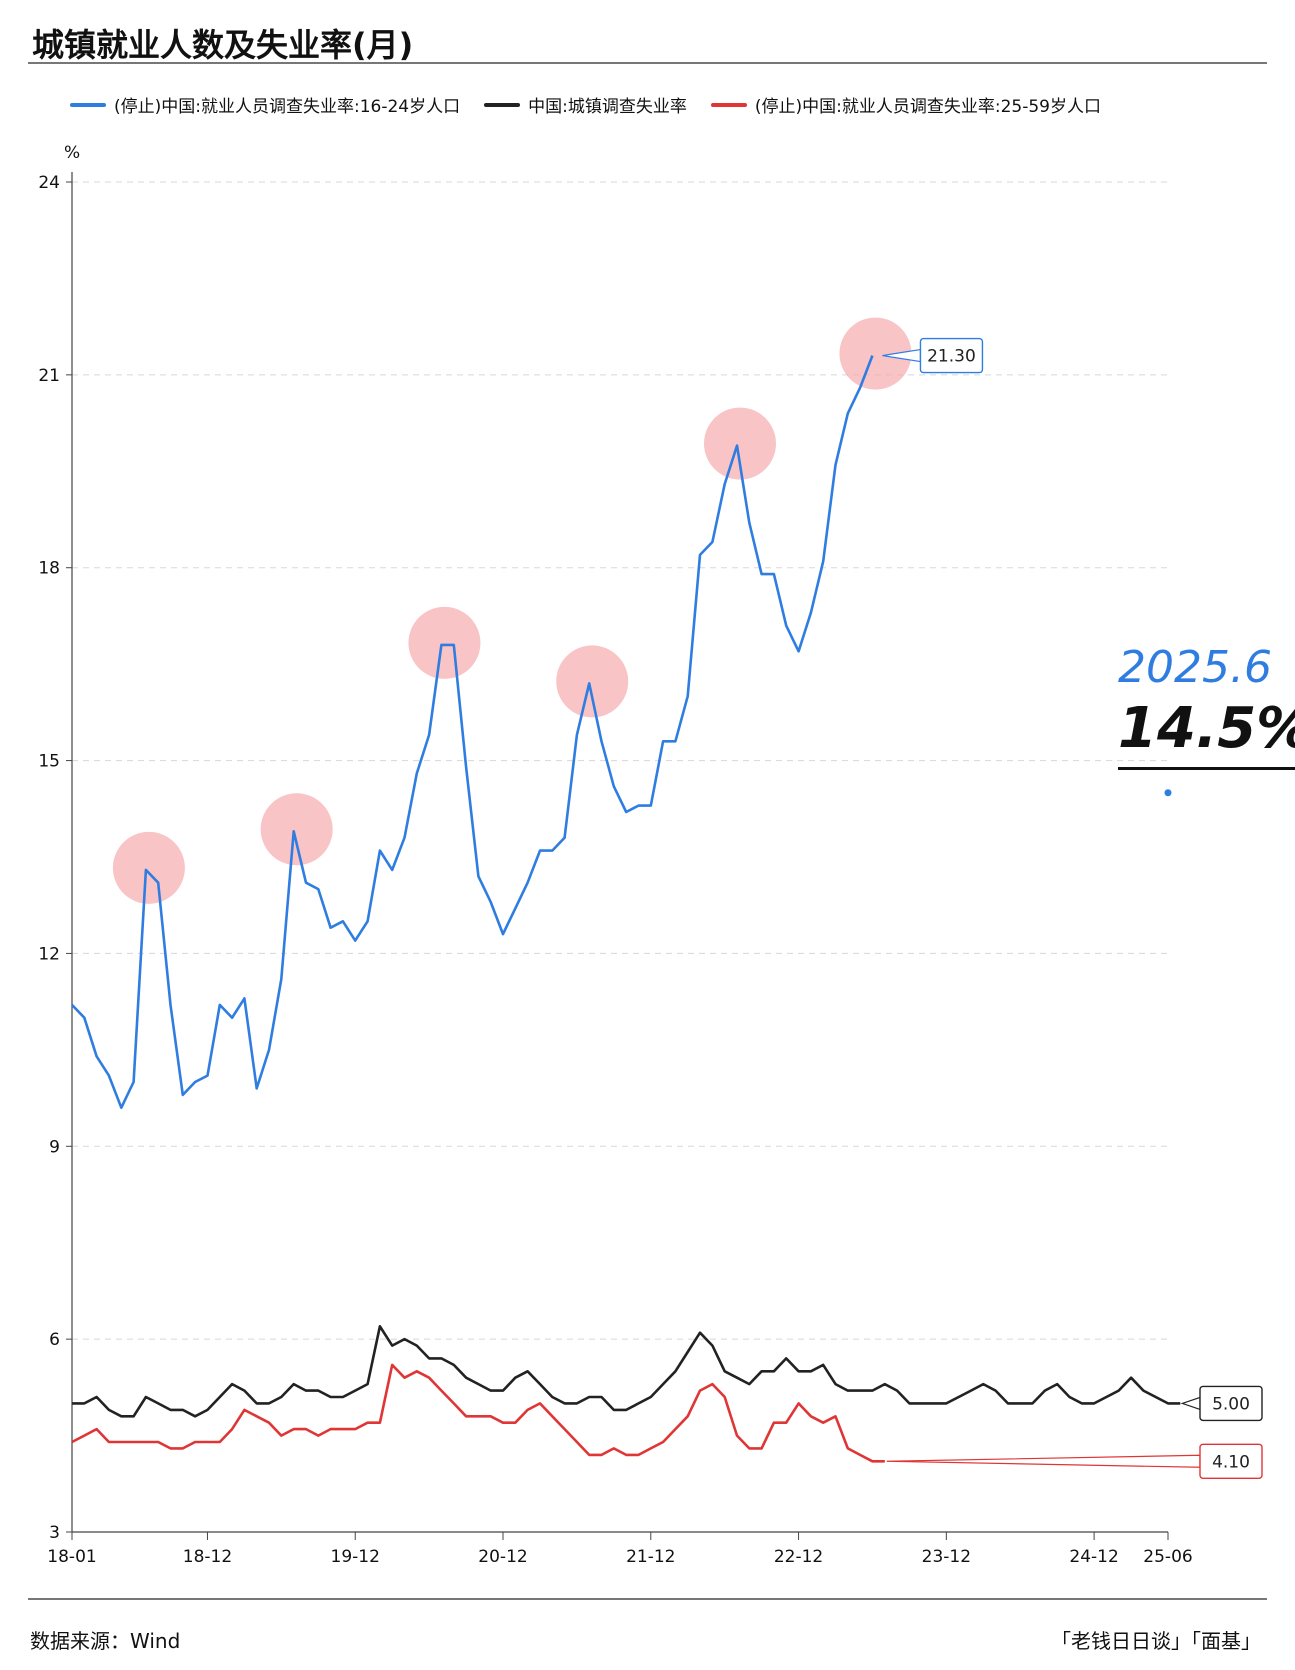  I want to click on y-tick-label: 24, so click(49, 183).